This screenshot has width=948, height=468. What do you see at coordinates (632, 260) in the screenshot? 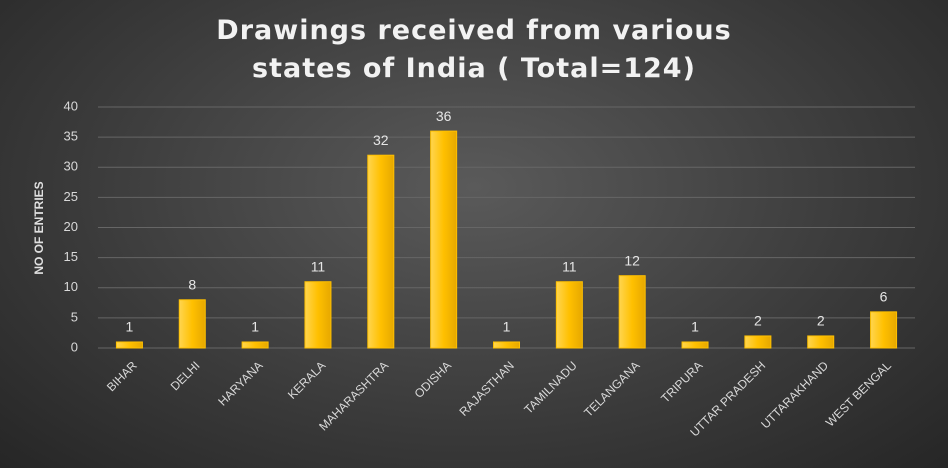
I see `data-label: 12` at bounding box center [632, 260].